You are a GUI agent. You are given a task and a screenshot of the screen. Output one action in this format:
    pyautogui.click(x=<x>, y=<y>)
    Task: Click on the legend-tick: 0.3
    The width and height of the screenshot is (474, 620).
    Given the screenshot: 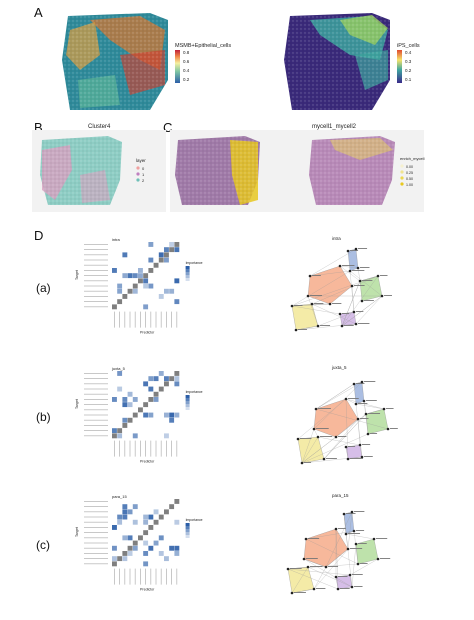 What is the action you would take?
    pyautogui.click(x=408, y=61)
    